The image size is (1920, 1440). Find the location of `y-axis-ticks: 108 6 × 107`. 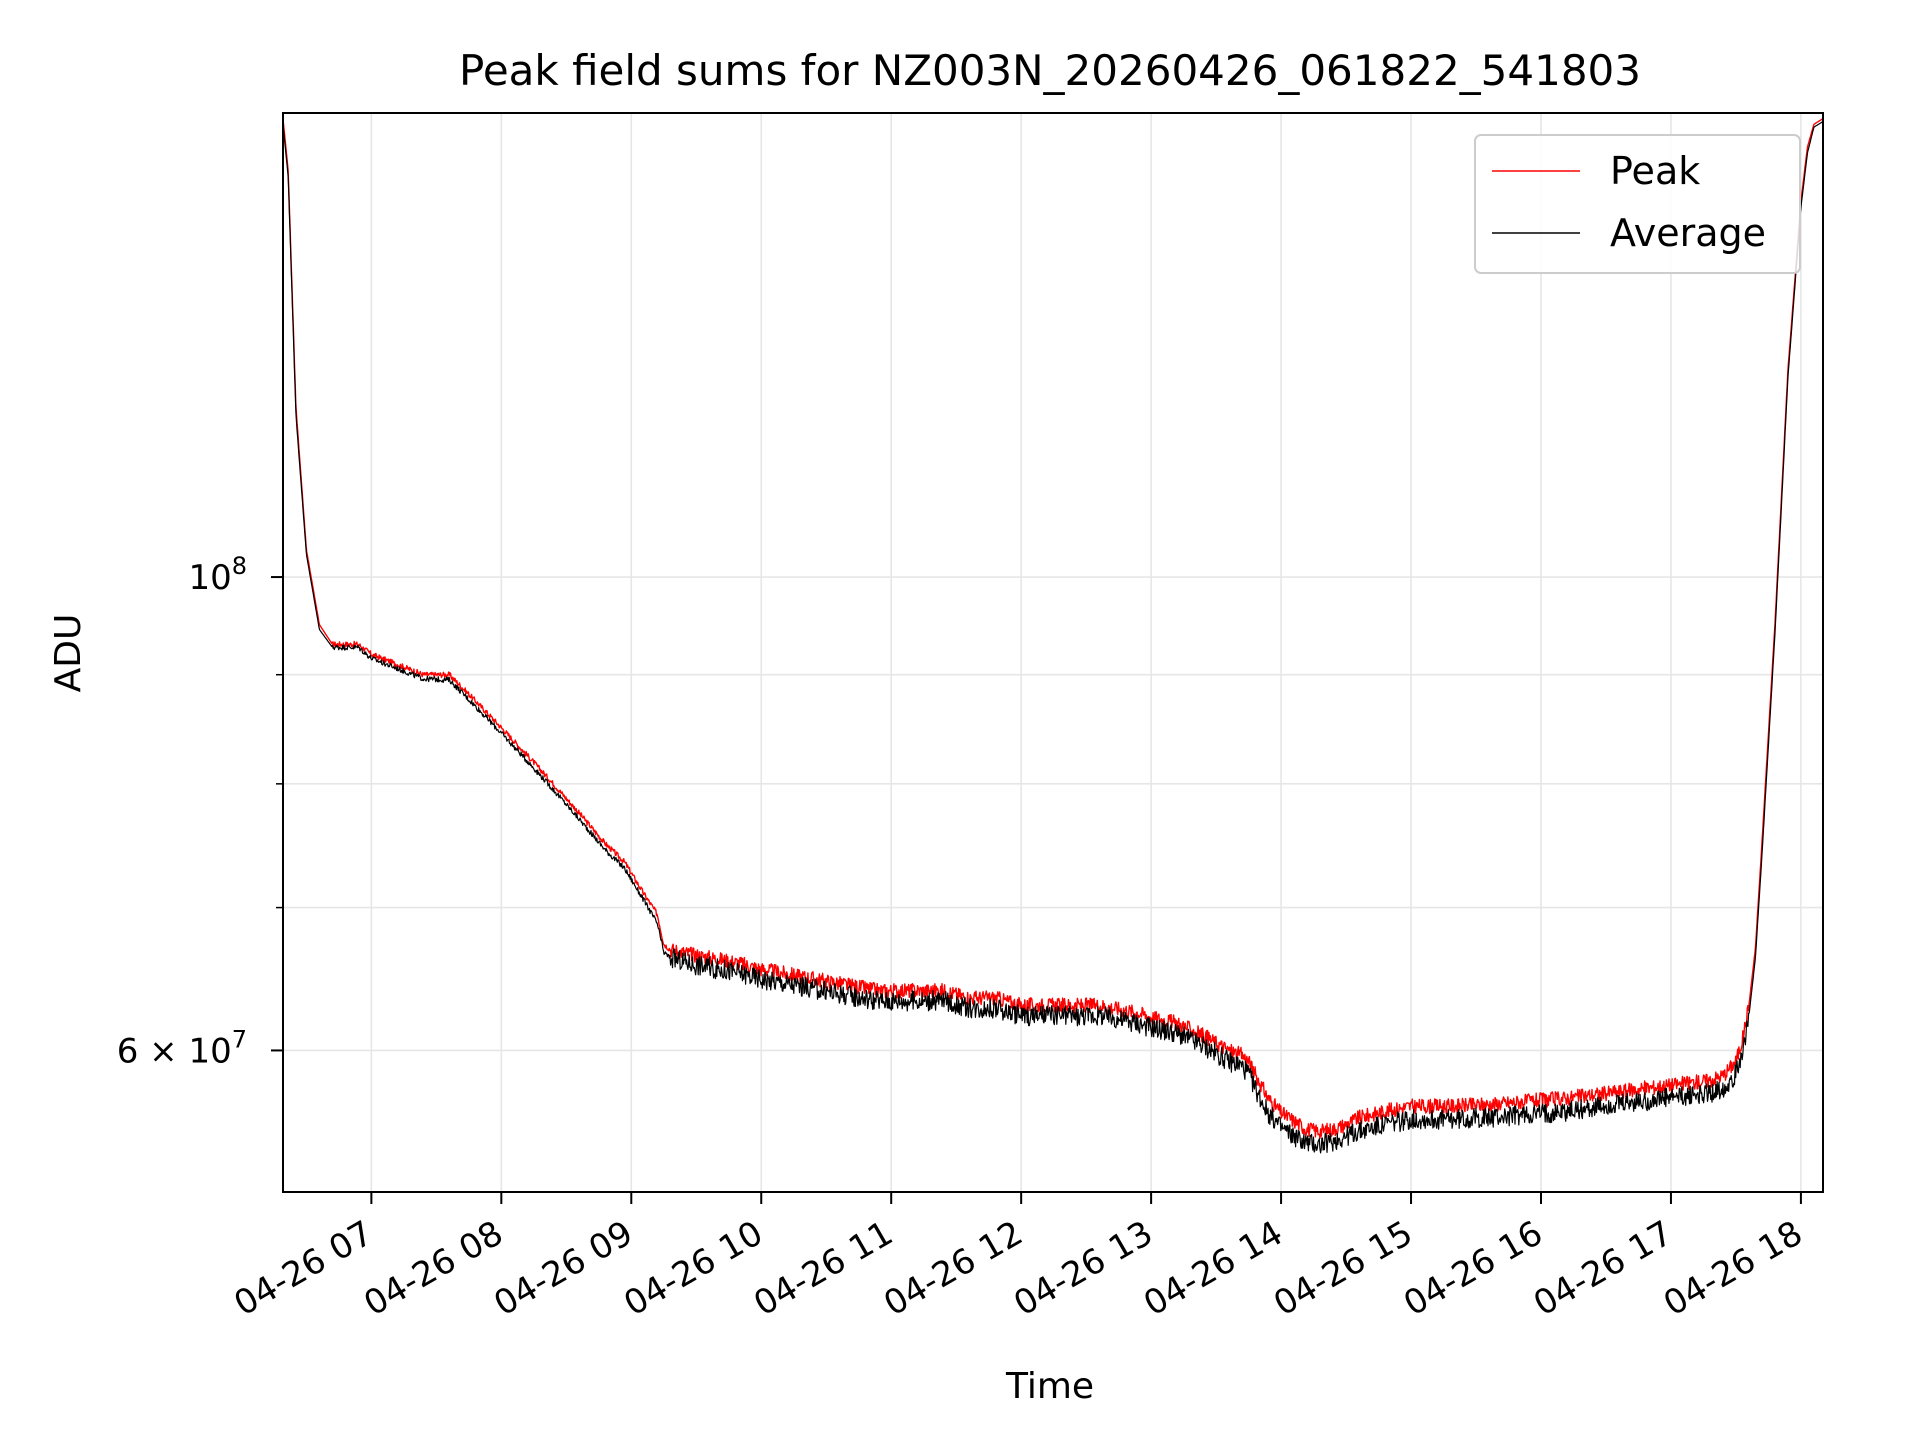

y-axis-ticks: 108 6 × 107 is located at coordinates (200, 811).